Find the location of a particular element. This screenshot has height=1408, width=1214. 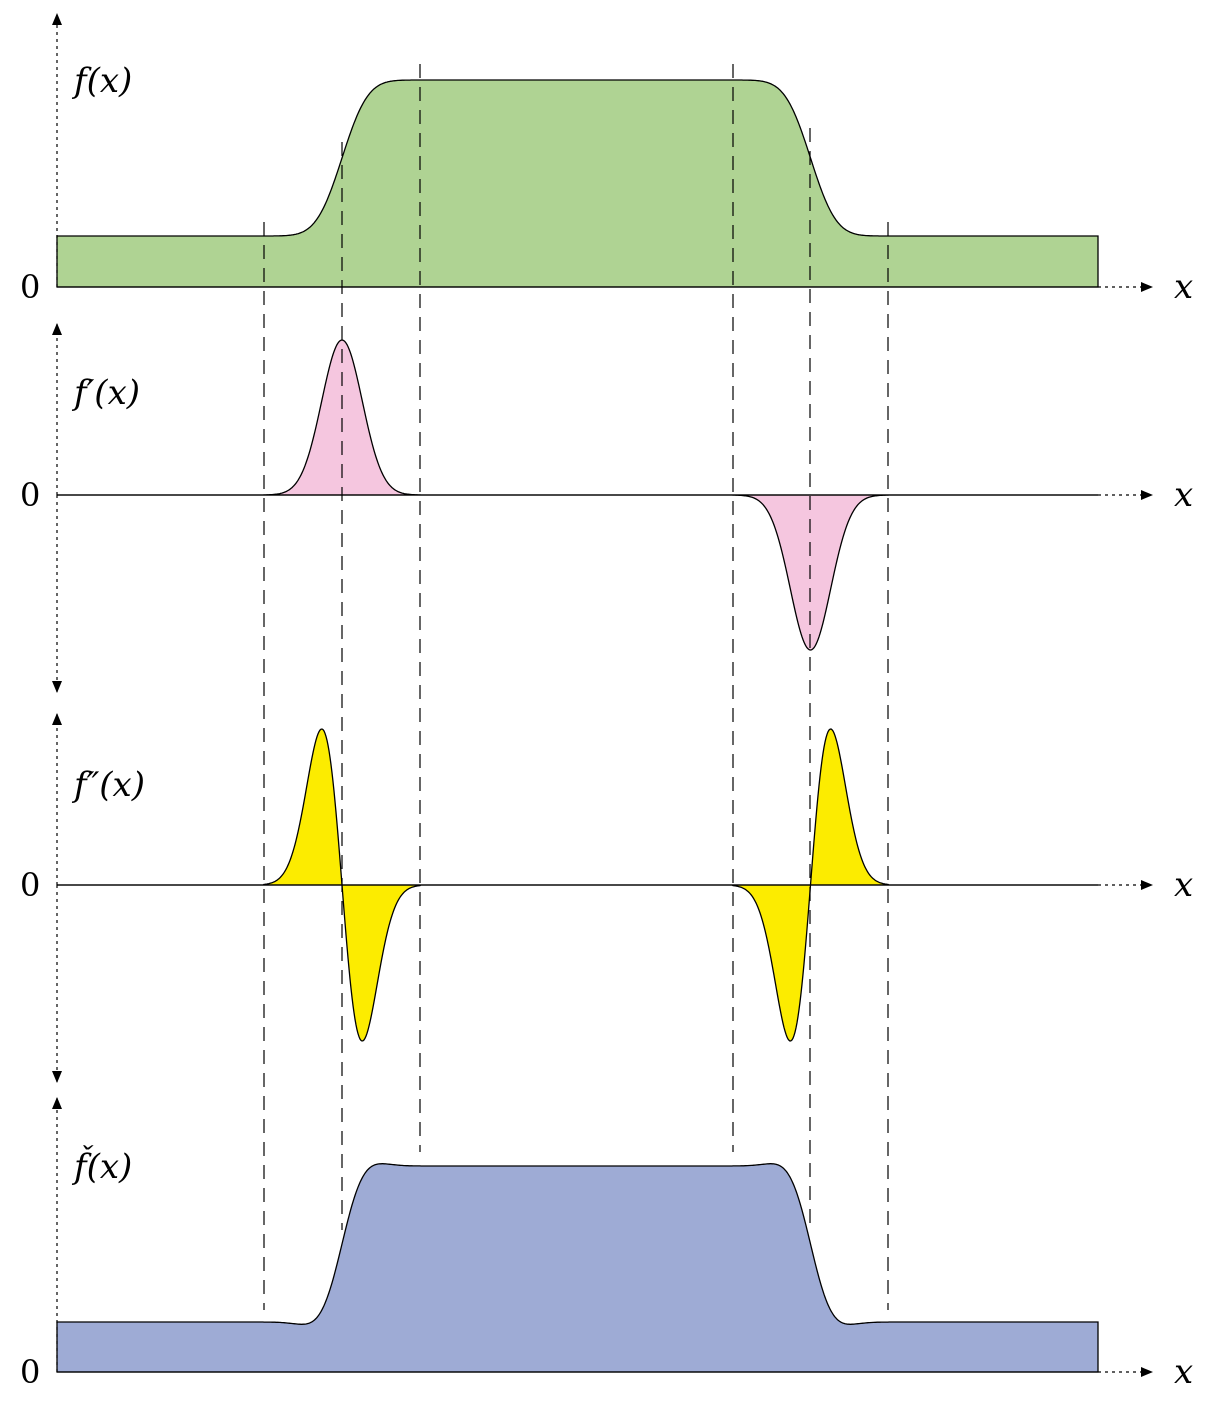

label-df: f′(x) is located at coordinates (105, 393).